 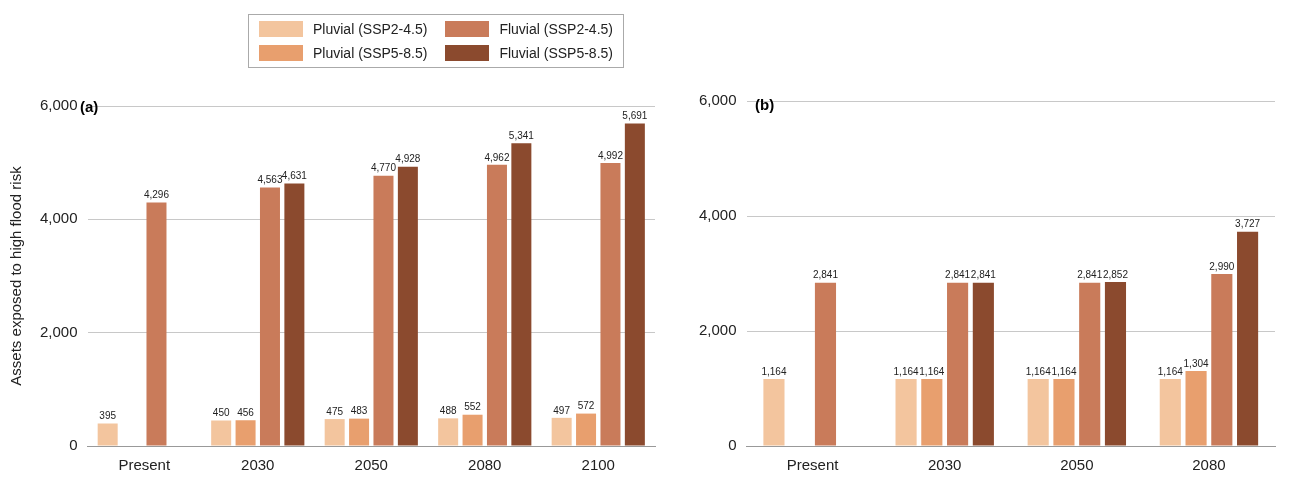 I want to click on data-label: 2,990, so click(x=1222, y=266).